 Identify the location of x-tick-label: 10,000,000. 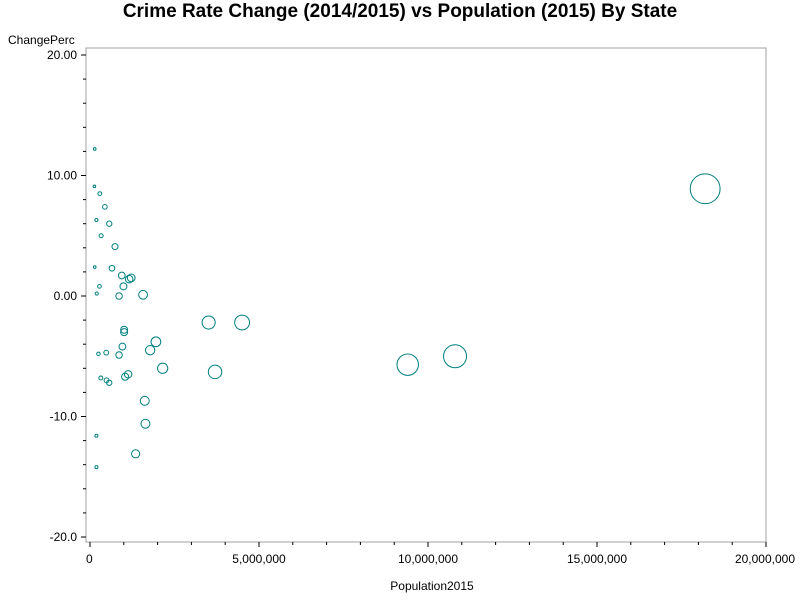
(428, 559).